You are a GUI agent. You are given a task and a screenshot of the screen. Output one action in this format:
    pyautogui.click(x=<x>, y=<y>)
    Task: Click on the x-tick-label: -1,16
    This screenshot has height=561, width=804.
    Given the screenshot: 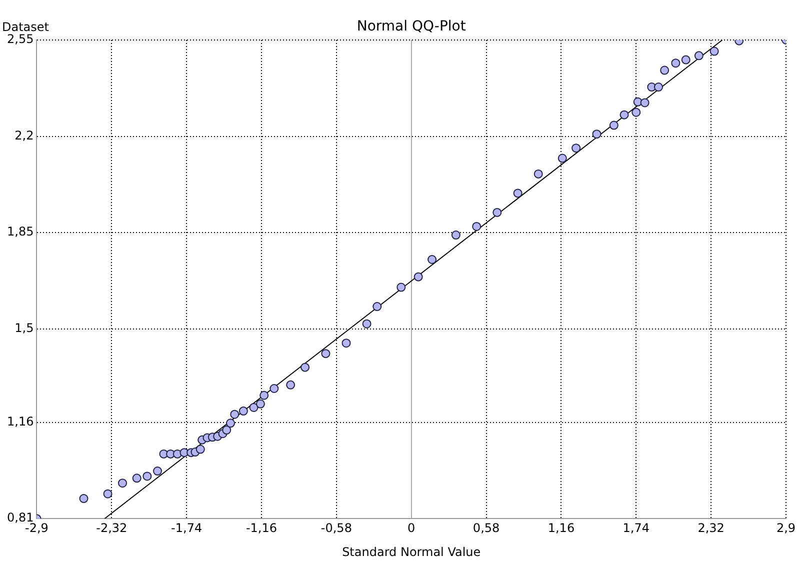 What is the action you would take?
    pyautogui.click(x=262, y=527)
    